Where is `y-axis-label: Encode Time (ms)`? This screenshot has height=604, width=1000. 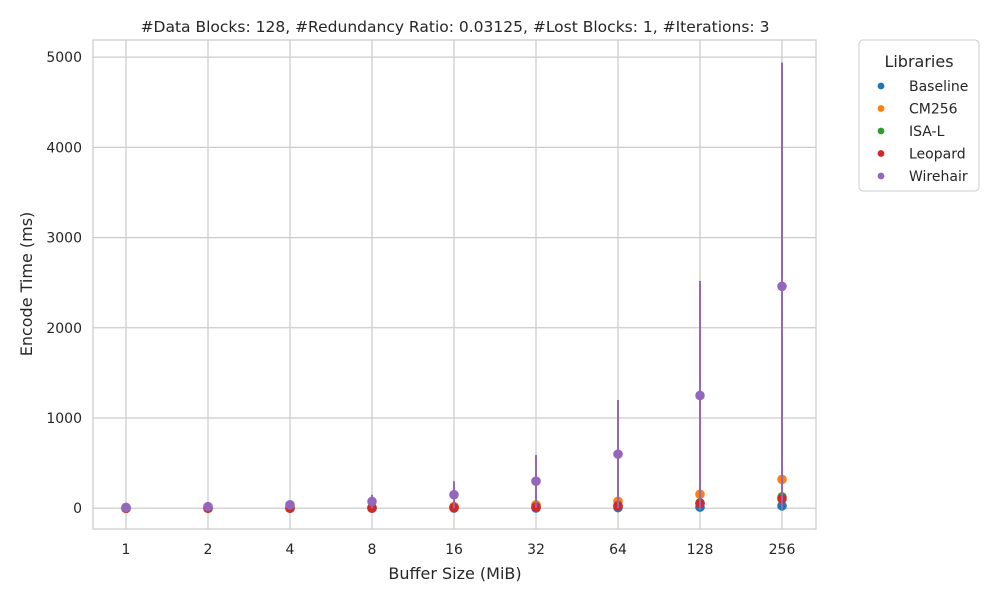 y-axis-label: Encode Time (ms) is located at coordinates (26, 284).